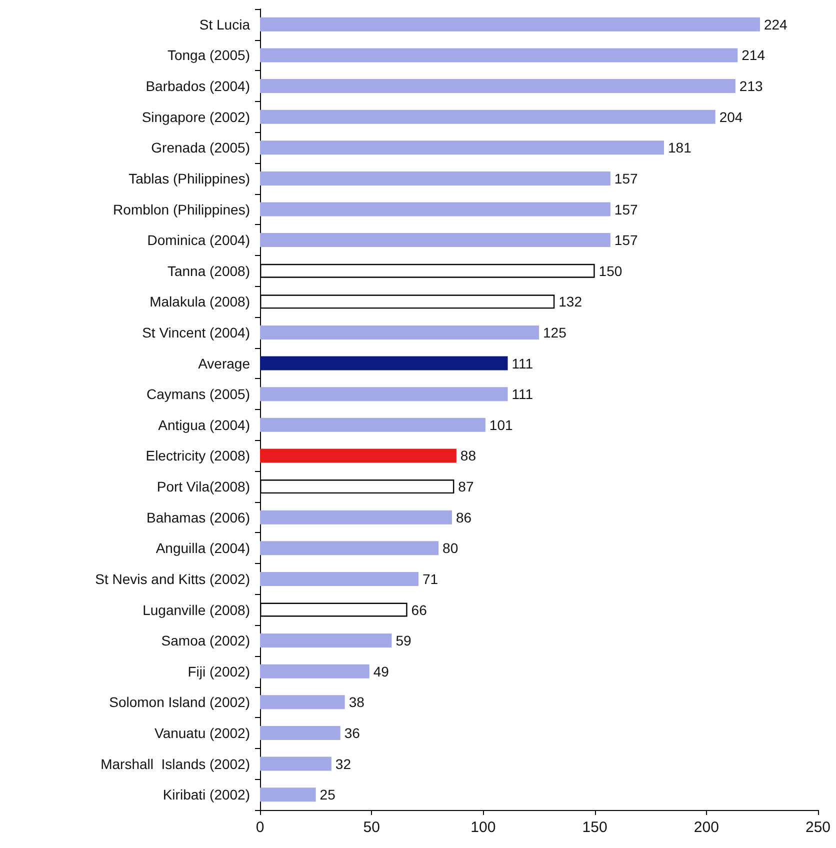 Image resolution: width=836 pixels, height=848 pixels. What do you see at coordinates (731, 116) in the screenshot?
I see `data-label: 204` at bounding box center [731, 116].